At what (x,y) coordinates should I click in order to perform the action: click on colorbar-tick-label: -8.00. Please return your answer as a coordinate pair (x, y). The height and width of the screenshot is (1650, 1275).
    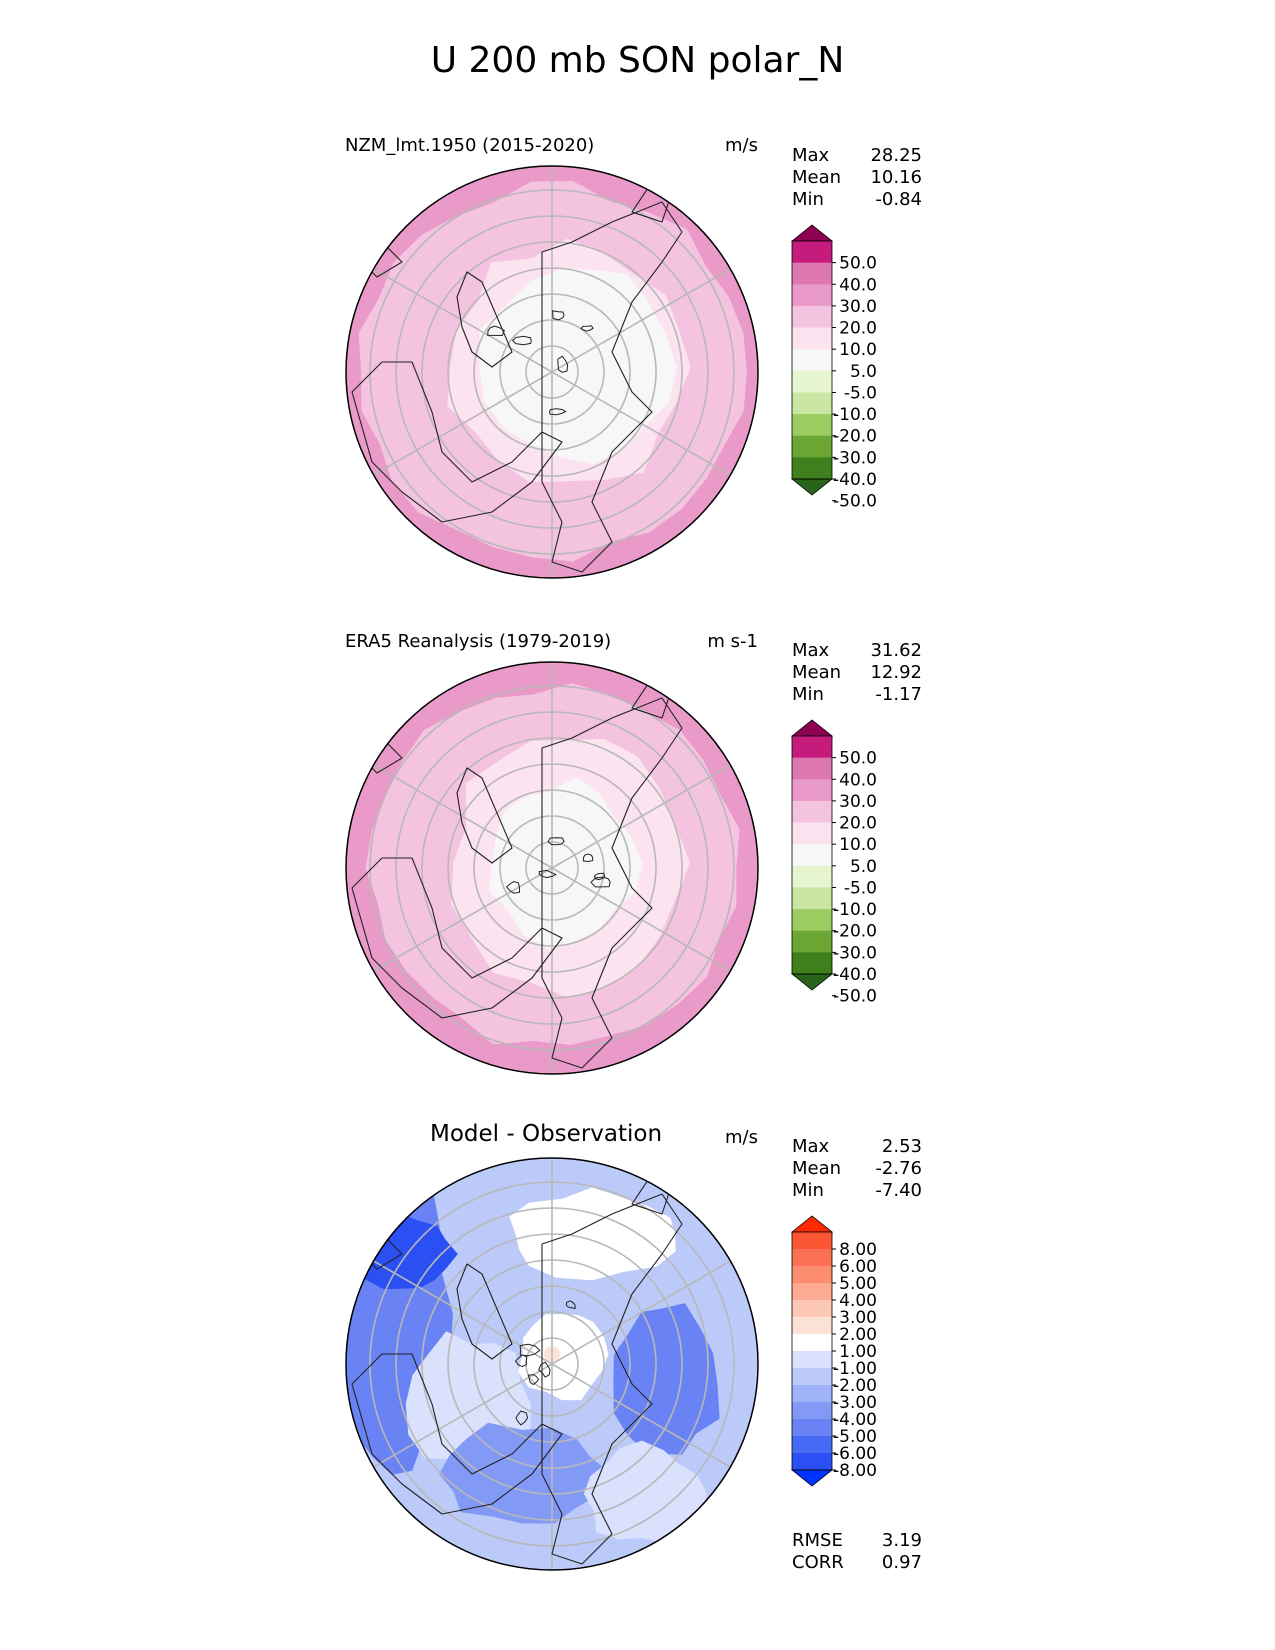
    Looking at the image, I should click on (855, 1471).